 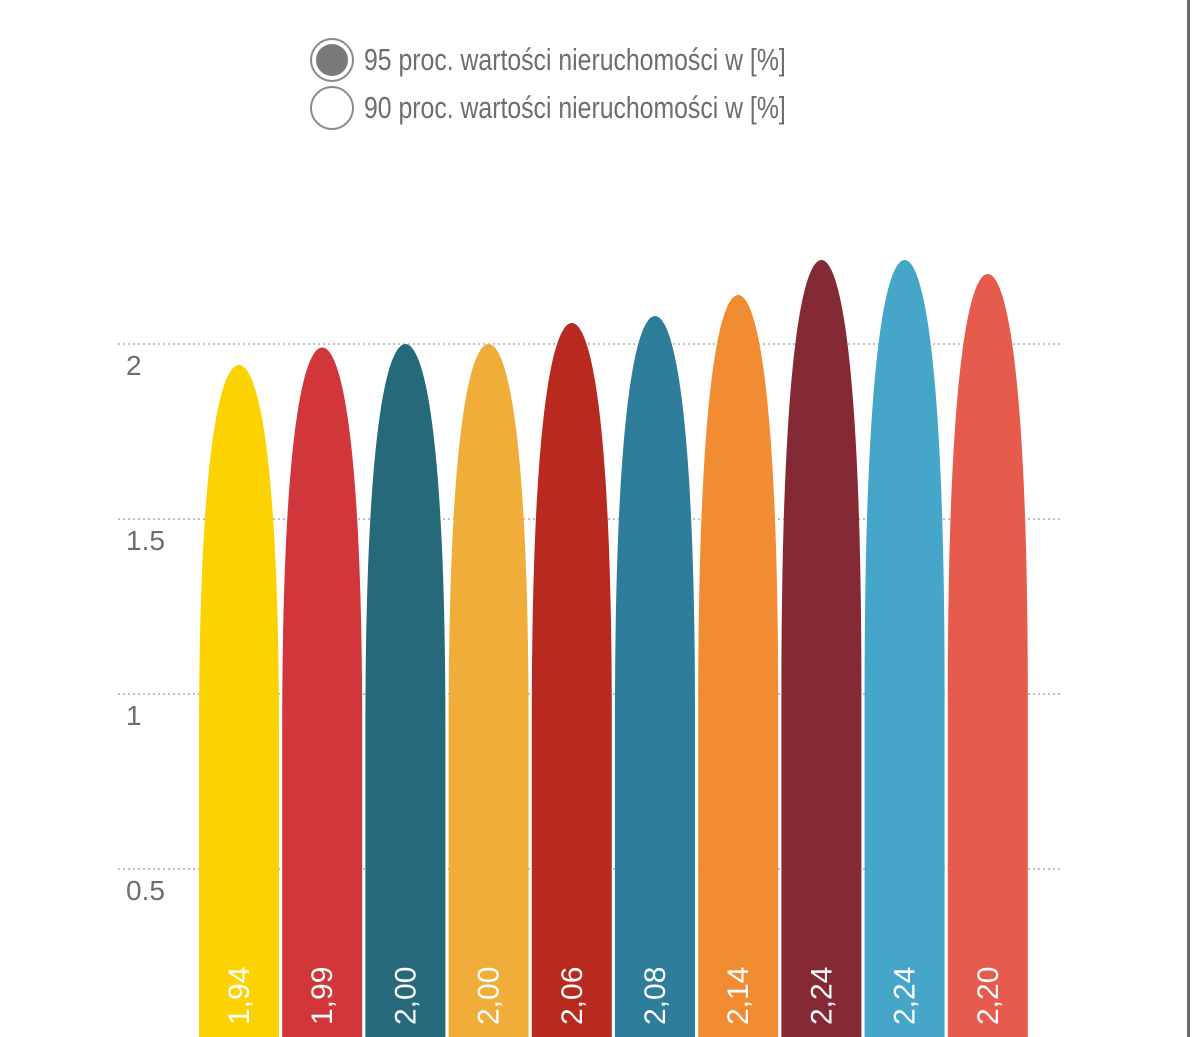 I want to click on y-tick-label: 0.5, so click(x=145, y=890).